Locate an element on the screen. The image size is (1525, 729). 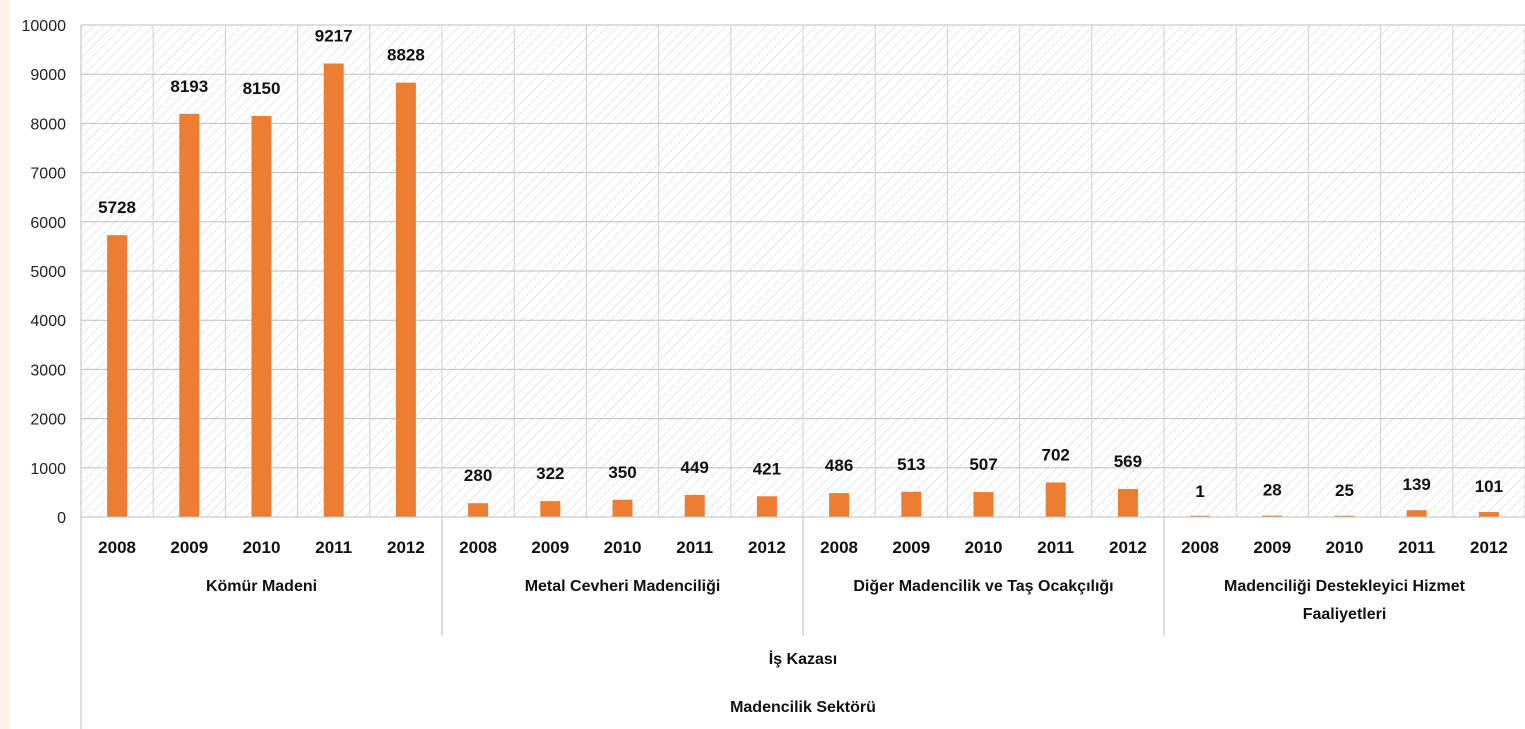
data-label: 569 is located at coordinates (1128, 461).